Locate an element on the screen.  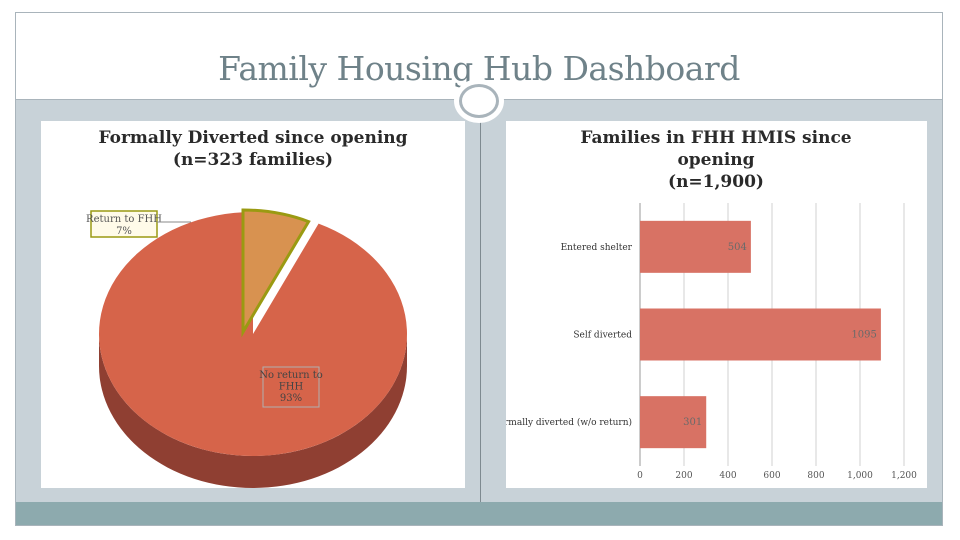
pie-slice-no-return is located at coordinates (253, 334).